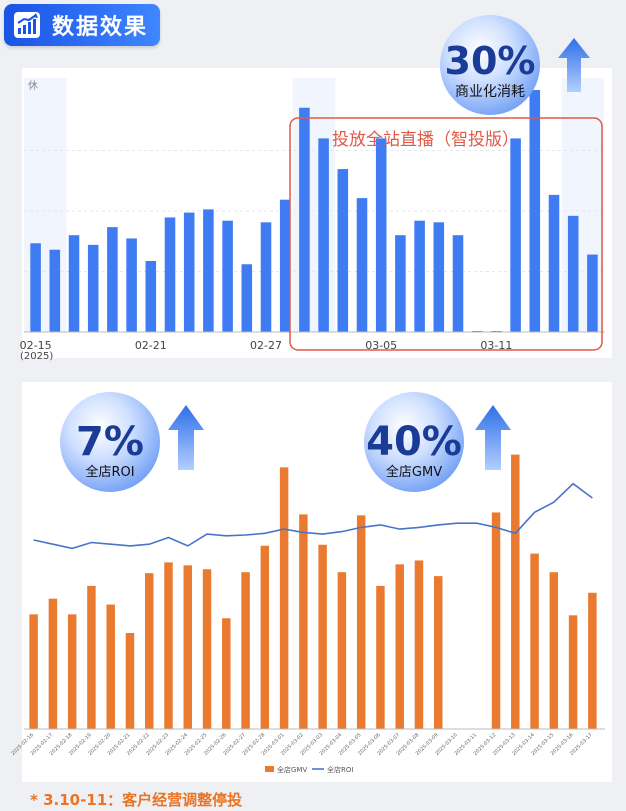  What do you see at coordinates (33, 86) in the screenshot?
I see `rest-day-tag: 休` at bounding box center [33, 86].